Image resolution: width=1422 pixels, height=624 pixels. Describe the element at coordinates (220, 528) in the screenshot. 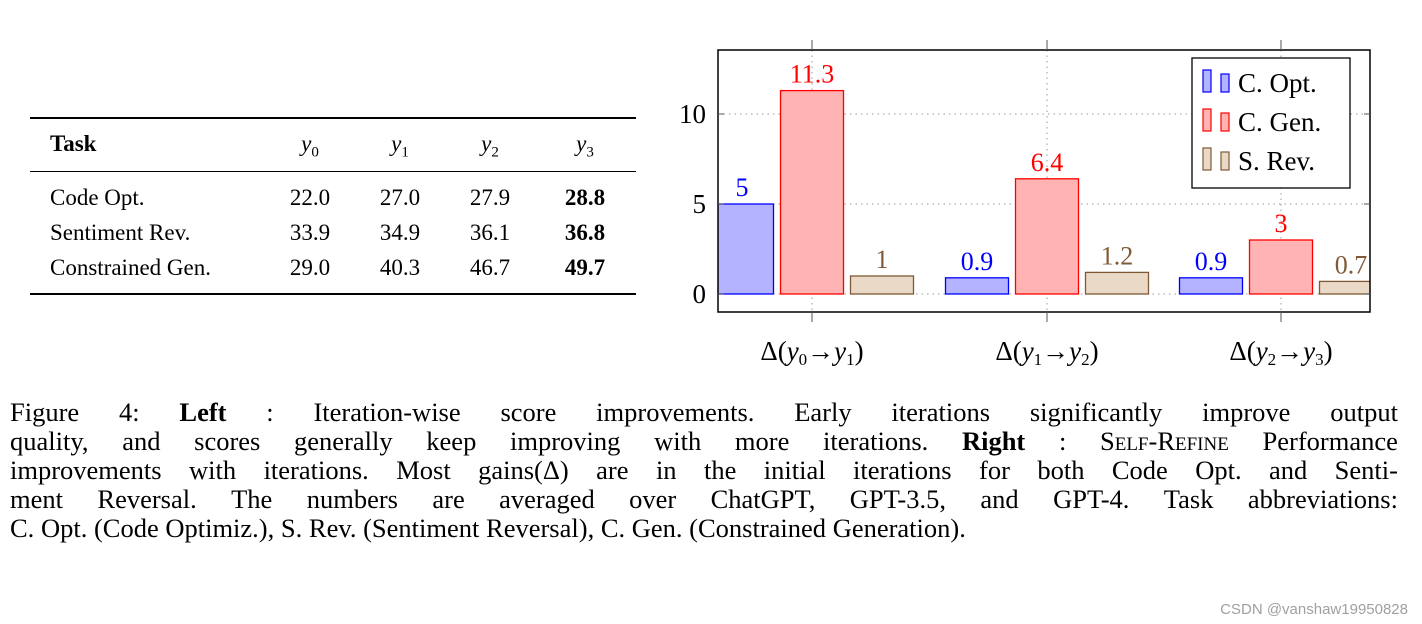

I see `caption-word: Optimiz.),` at that location.